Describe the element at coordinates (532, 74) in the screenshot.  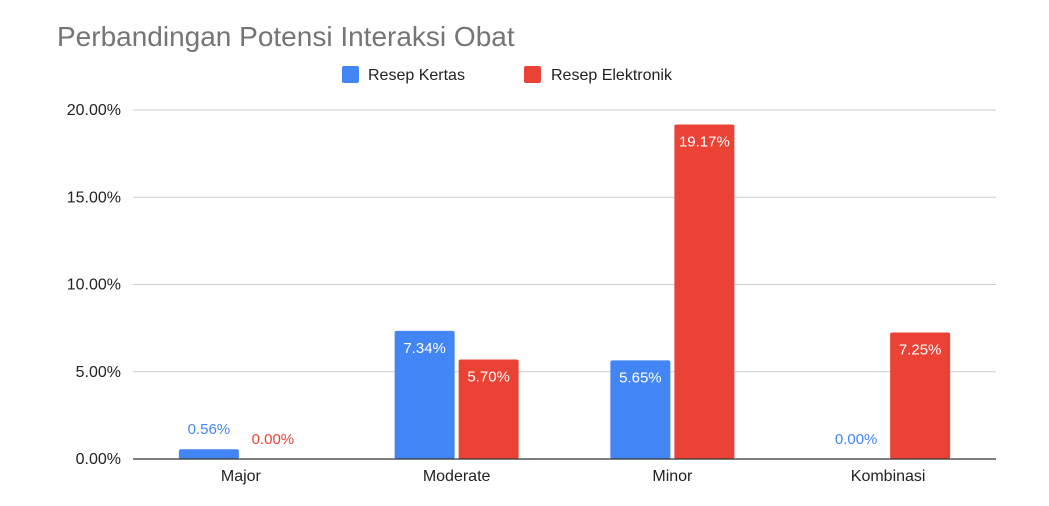
I see `legend-swatch-resep-elektronik` at that location.